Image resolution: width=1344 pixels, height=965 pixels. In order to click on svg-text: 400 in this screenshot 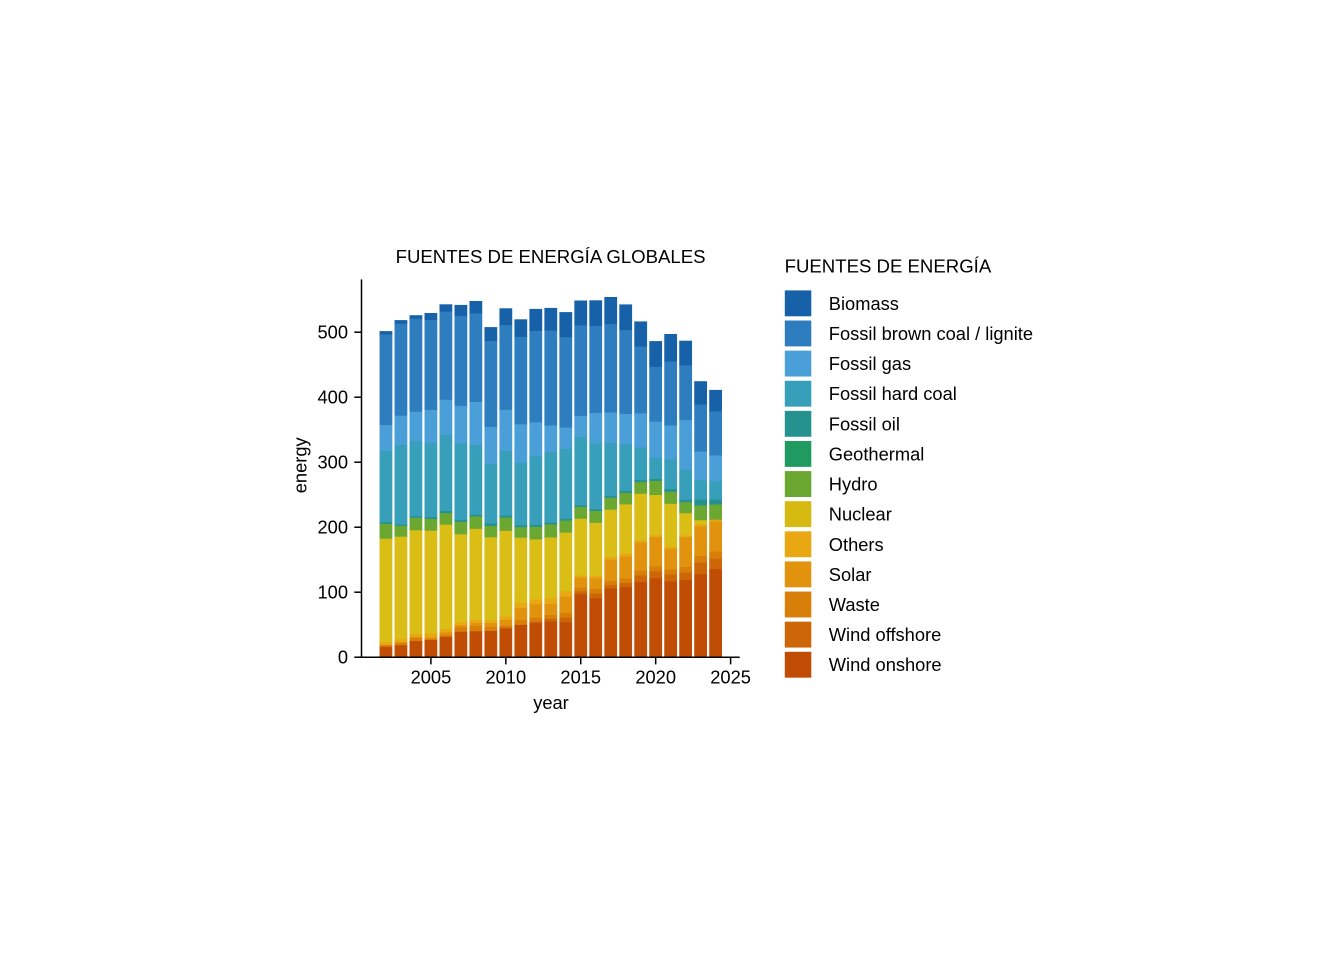, I will do `click(332, 397)`.